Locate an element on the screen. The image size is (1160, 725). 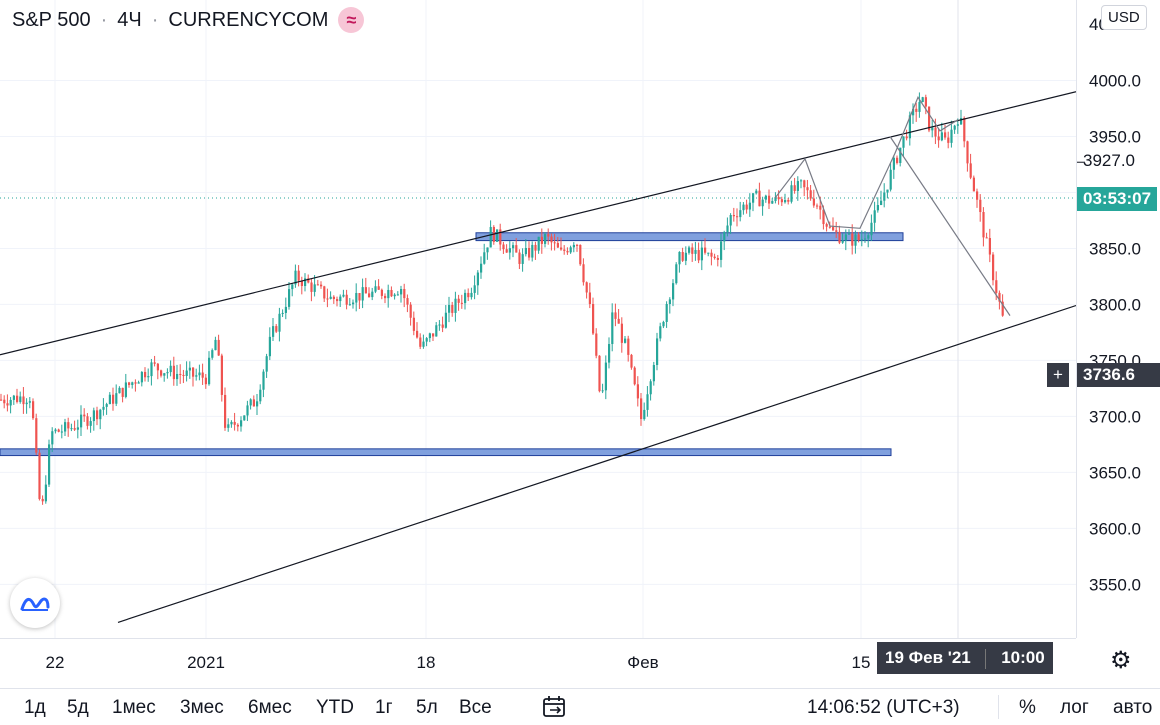
range-button-ytd: YTD is located at coordinates (335, 707).